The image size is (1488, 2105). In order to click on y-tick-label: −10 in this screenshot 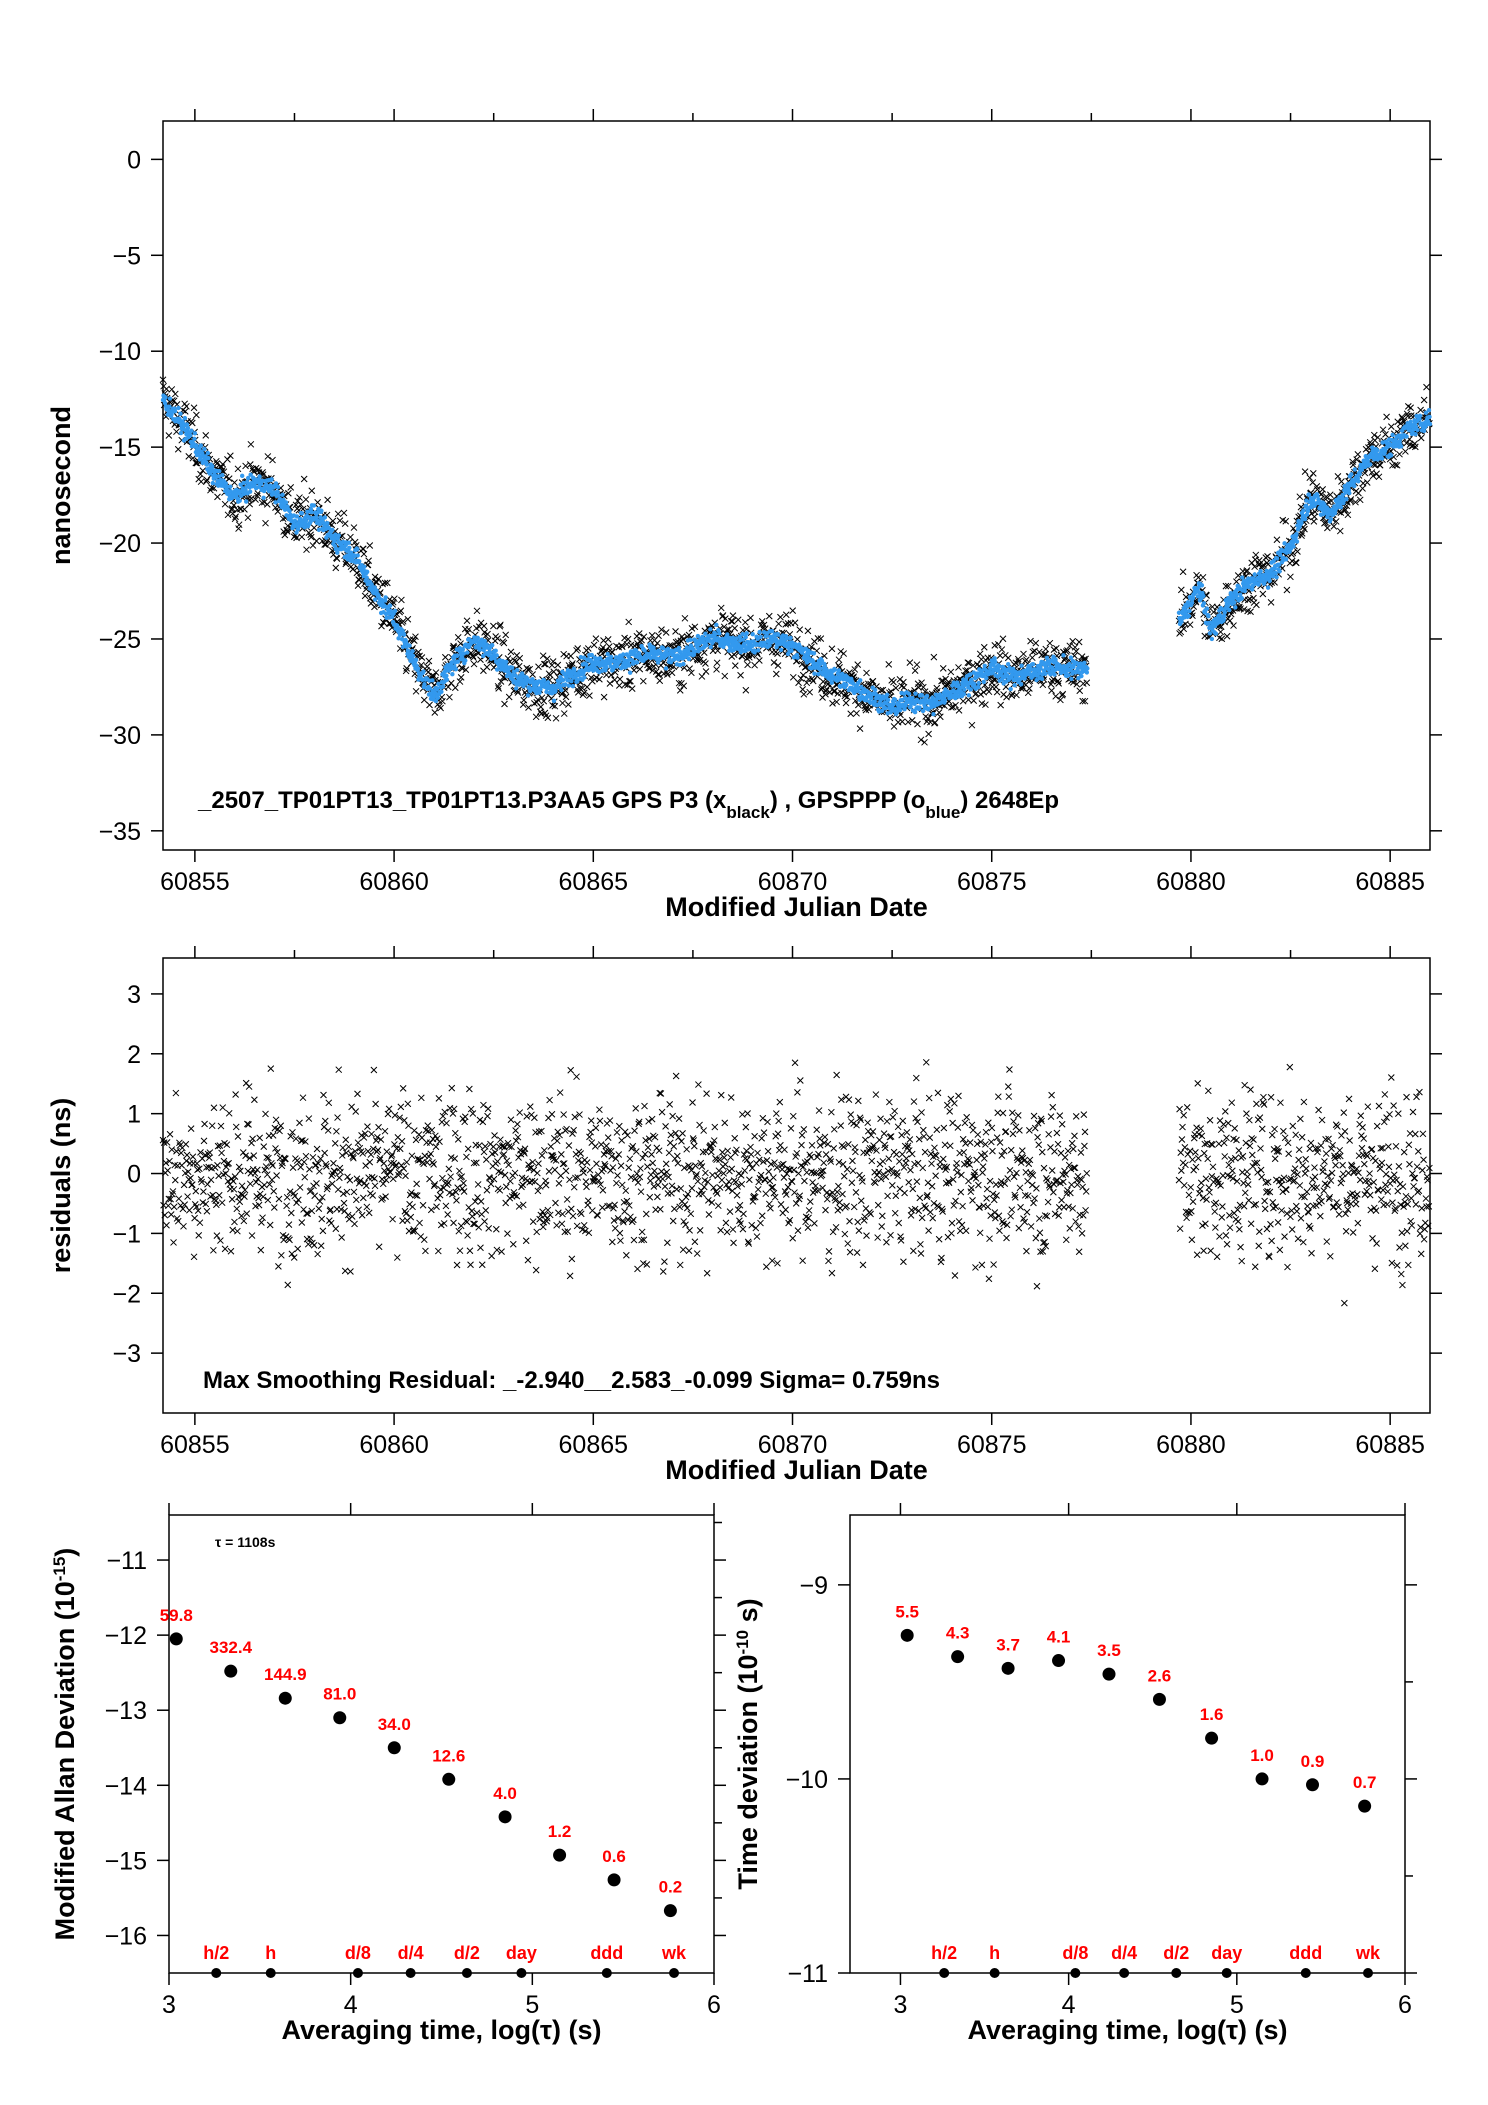, I will do `click(120, 352)`.